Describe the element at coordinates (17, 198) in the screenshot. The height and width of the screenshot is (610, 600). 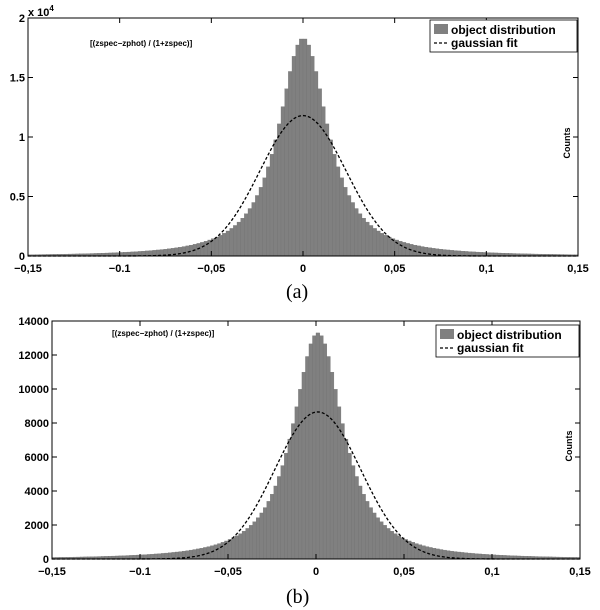
I see `y-tick-label: 0.5` at that location.